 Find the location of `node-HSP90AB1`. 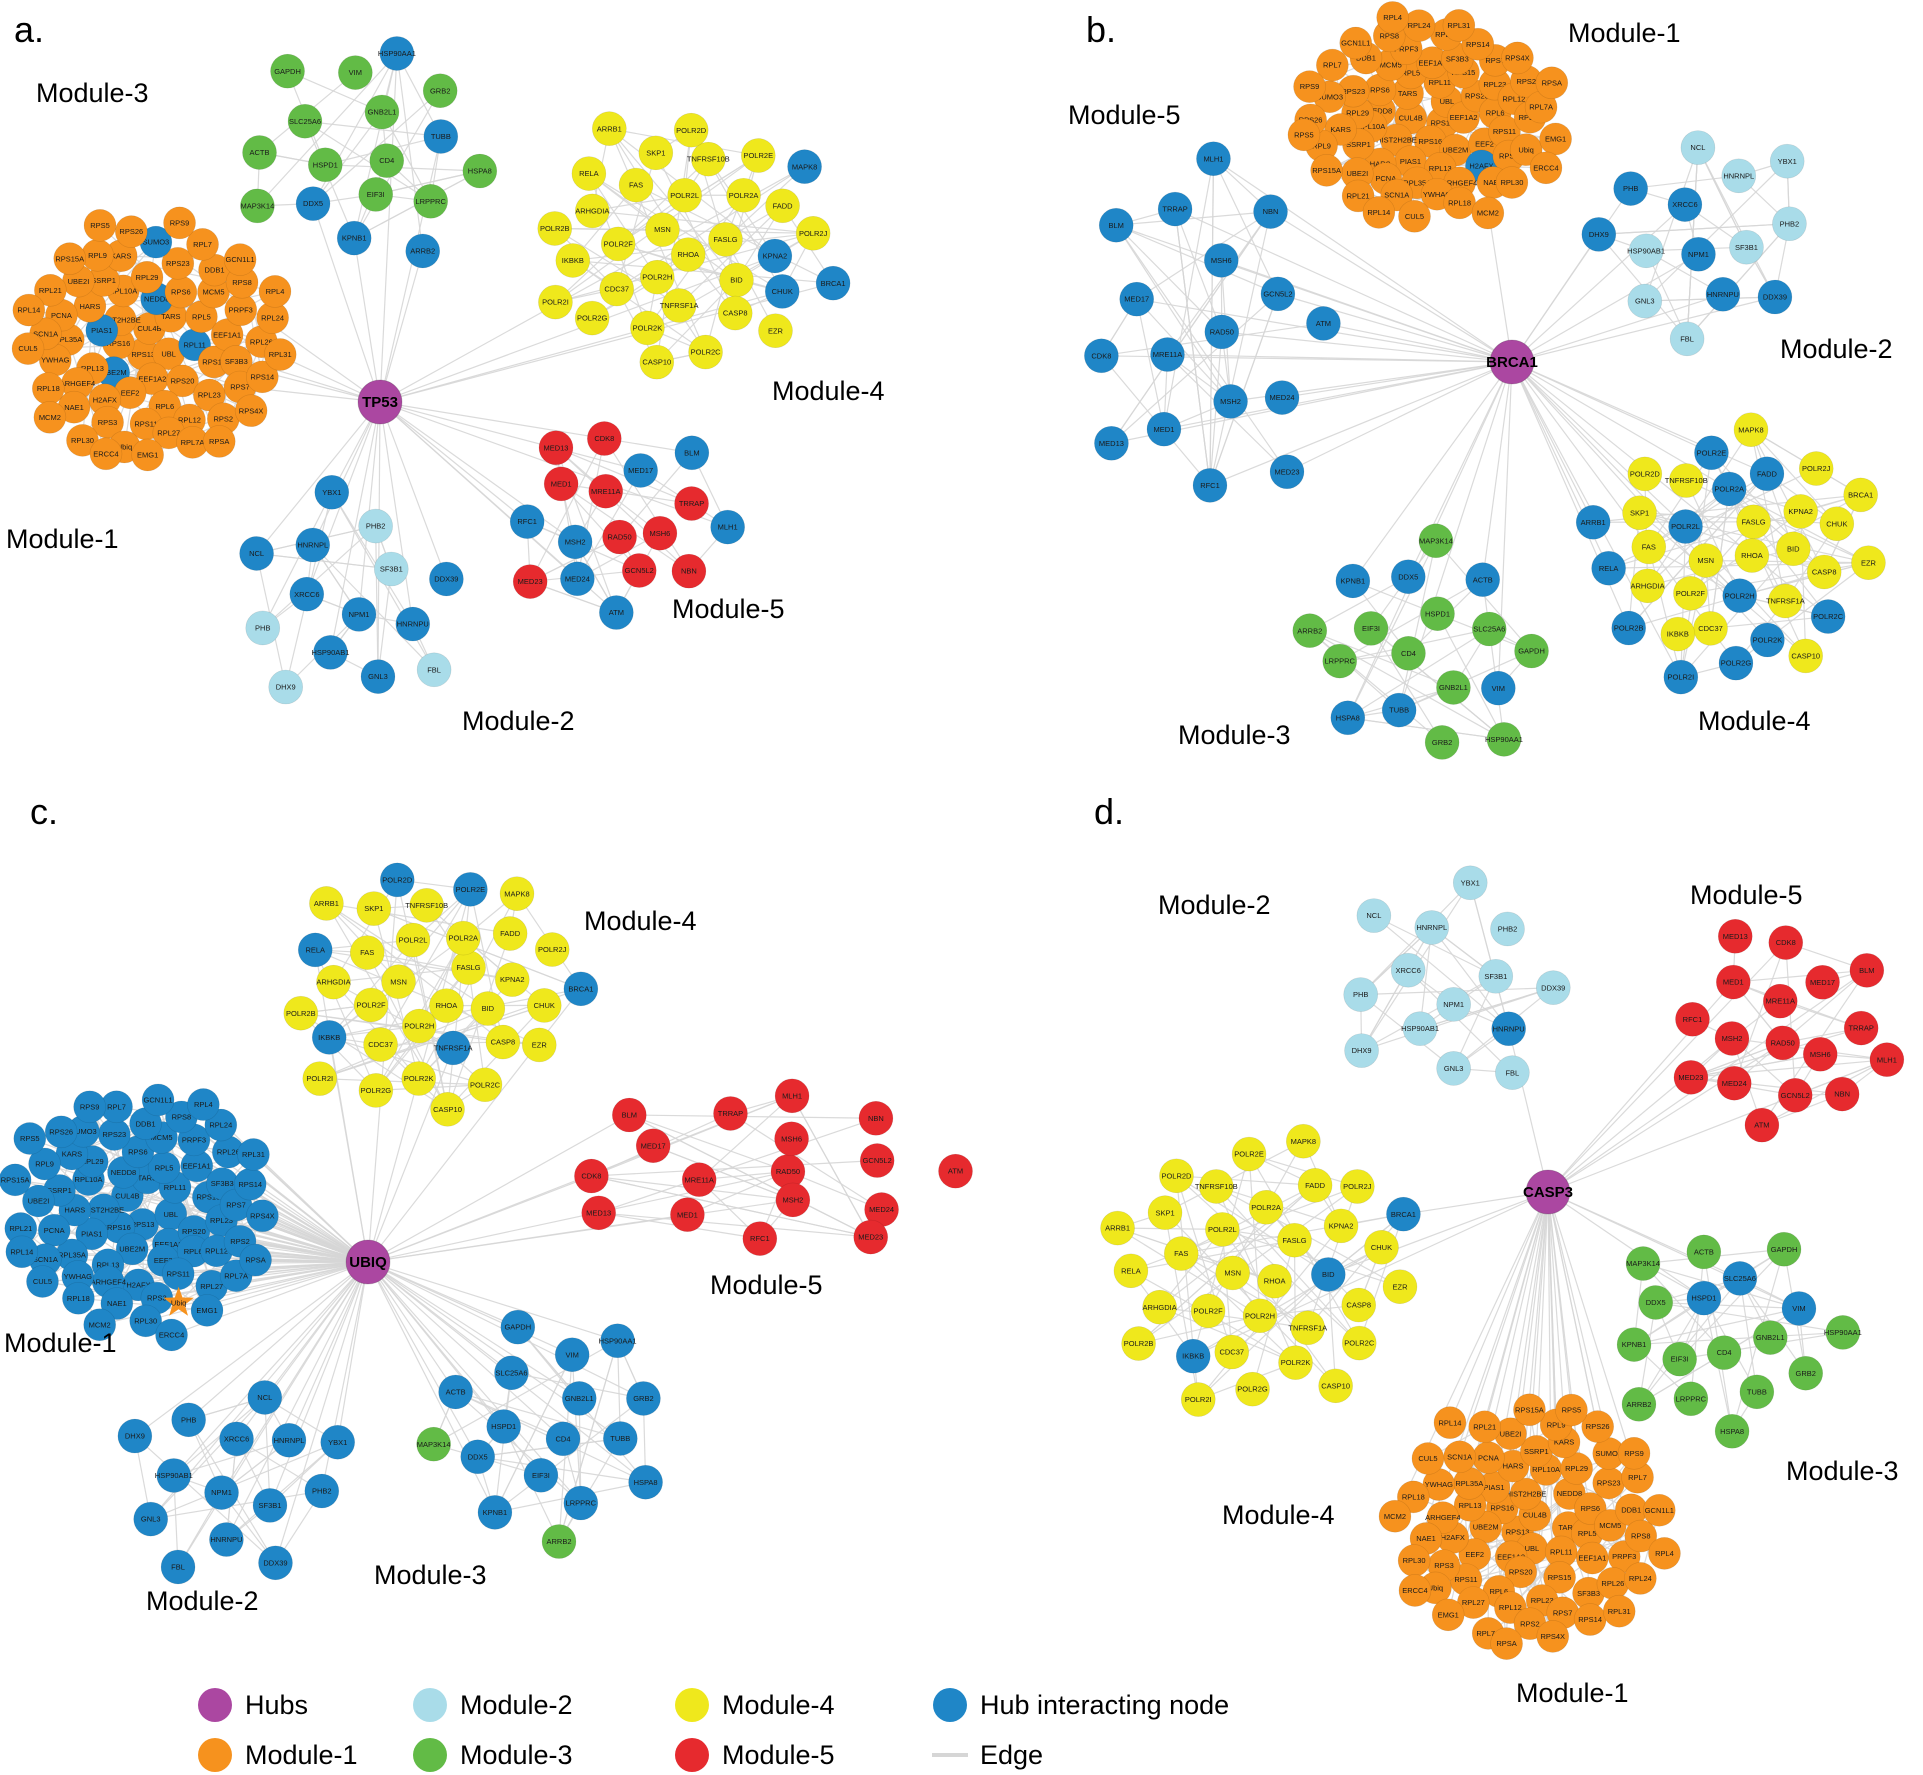

node-HSP90AB1 is located at coordinates (330, 652).